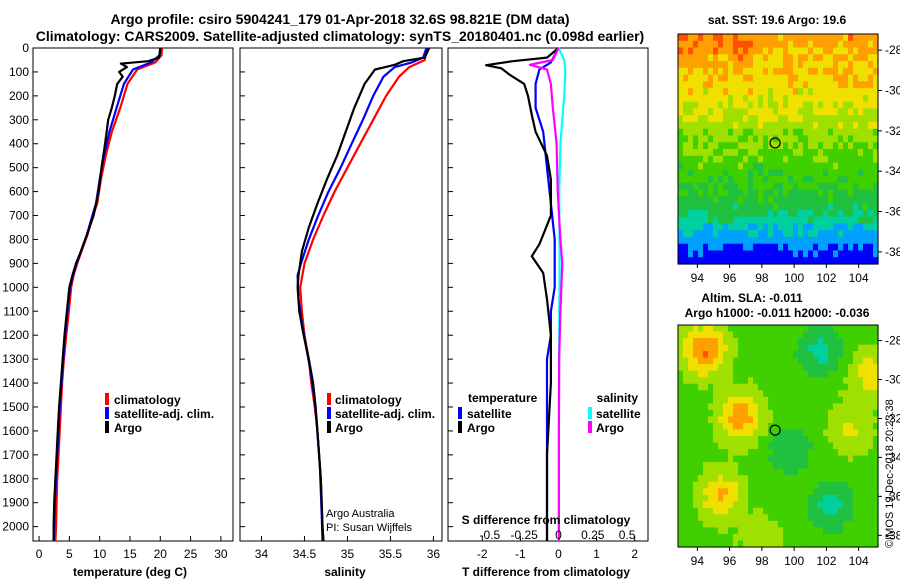  I want to click on s-tick-label: -0.25, so click(525, 535).